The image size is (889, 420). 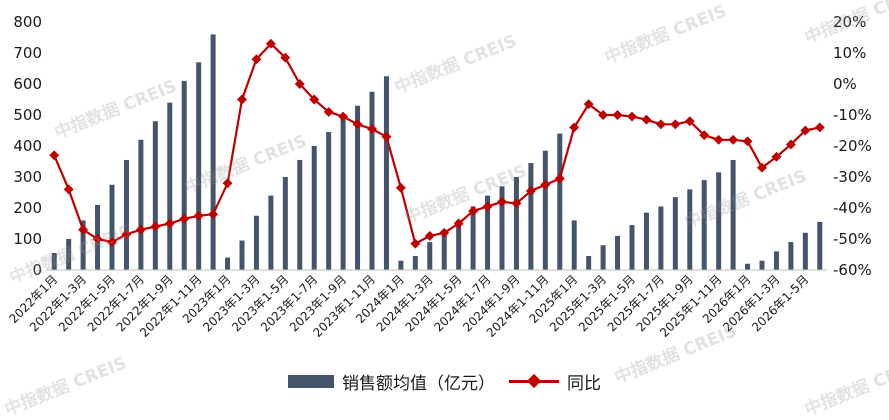 What do you see at coordinates (27, 53) in the screenshot?
I see `y-left-tick-label: 700` at bounding box center [27, 53].